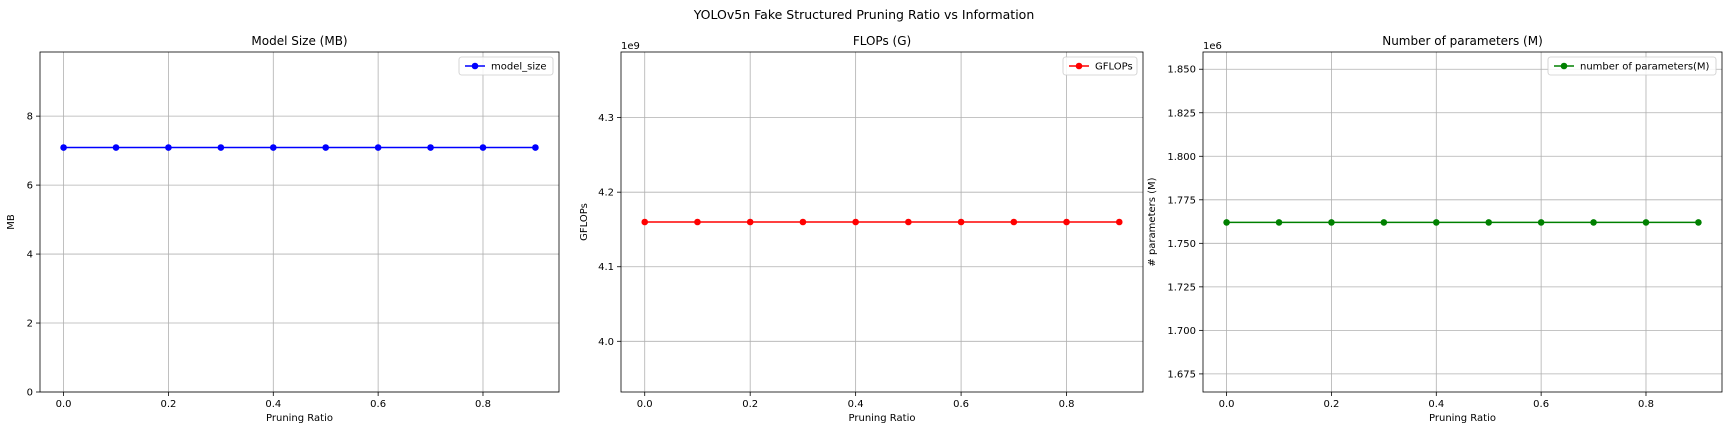 This screenshot has width=1728, height=432. What do you see at coordinates (1114, 67) in the screenshot?
I see `legend-label: GFLOPs` at bounding box center [1114, 67].